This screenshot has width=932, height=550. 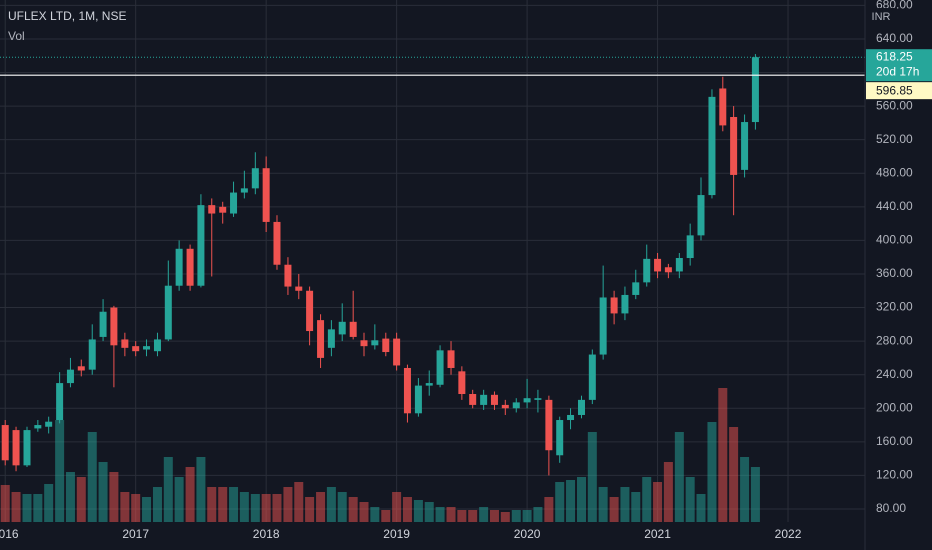 I want to click on x-tick-label: 2022, so click(x=788, y=534).